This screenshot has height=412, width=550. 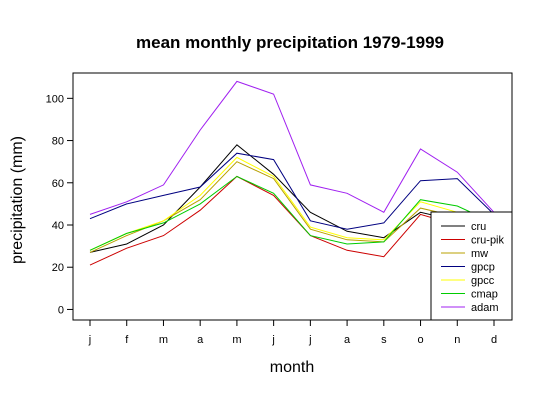 What do you see at coordinates (384, 340) in the screenshot?
I see `x-tick-label: s` at bounding box center [384, 340].